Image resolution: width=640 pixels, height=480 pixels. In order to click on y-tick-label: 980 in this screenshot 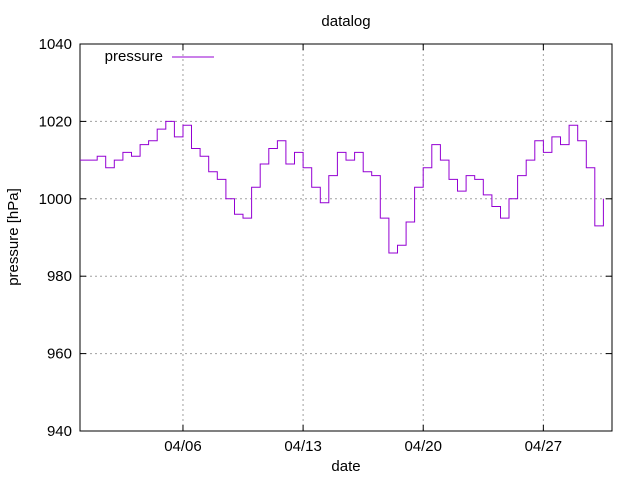, I will do `click(59, 276)`.